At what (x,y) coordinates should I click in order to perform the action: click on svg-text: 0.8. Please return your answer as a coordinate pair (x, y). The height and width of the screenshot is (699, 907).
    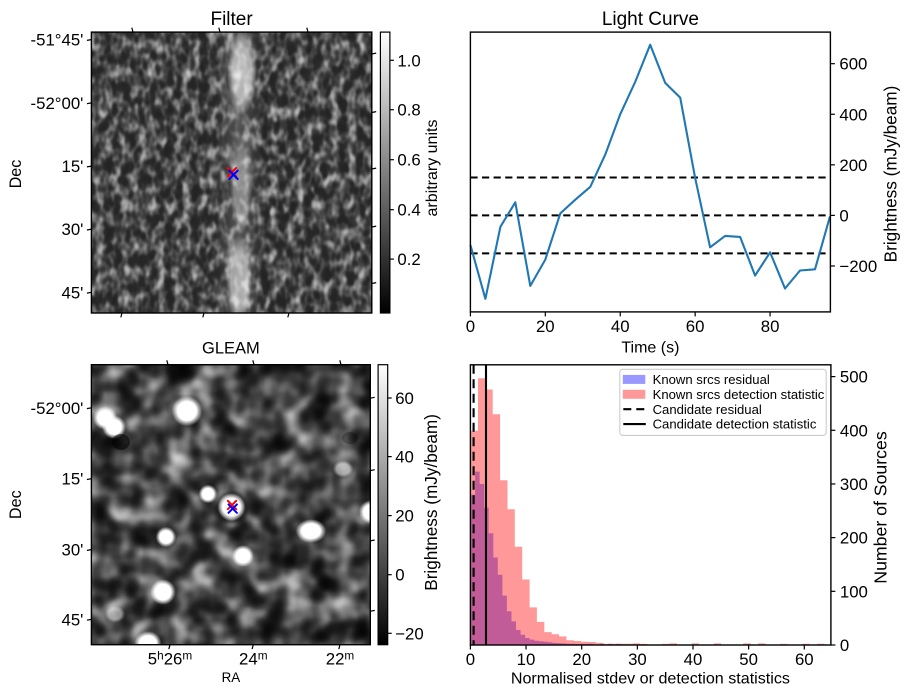
    Looking at the image, I should click on (408, 110).